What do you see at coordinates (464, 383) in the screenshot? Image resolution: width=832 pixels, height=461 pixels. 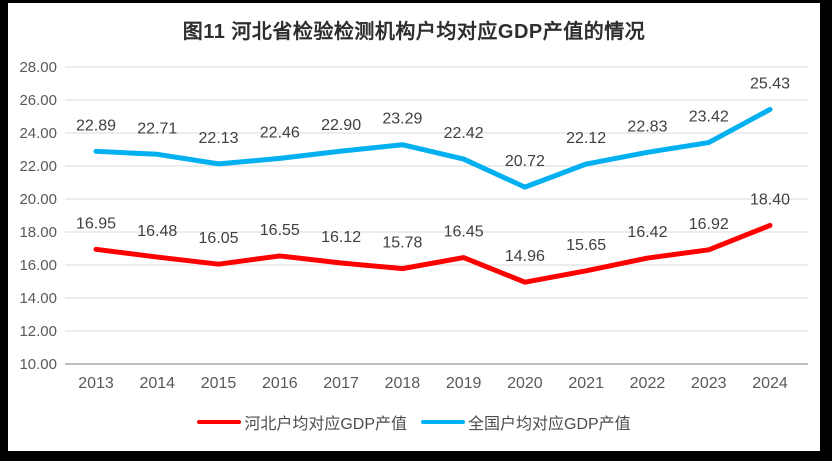 I see `x-axis-tick-label: 2019` at bounding box center [464, 383].